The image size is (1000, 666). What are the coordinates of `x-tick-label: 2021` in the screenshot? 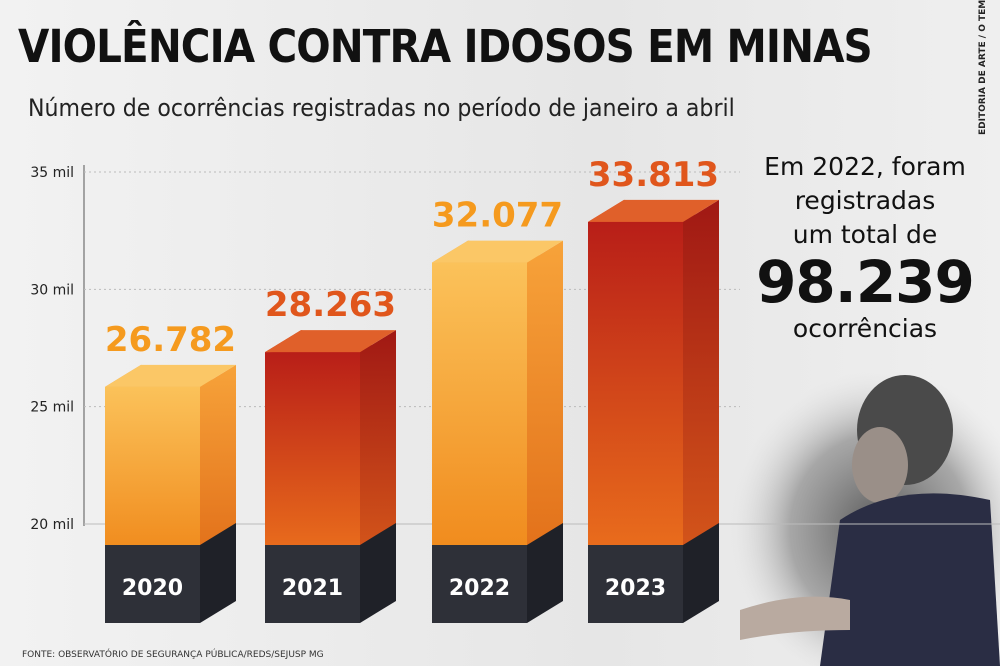 It's located at (312, 588).